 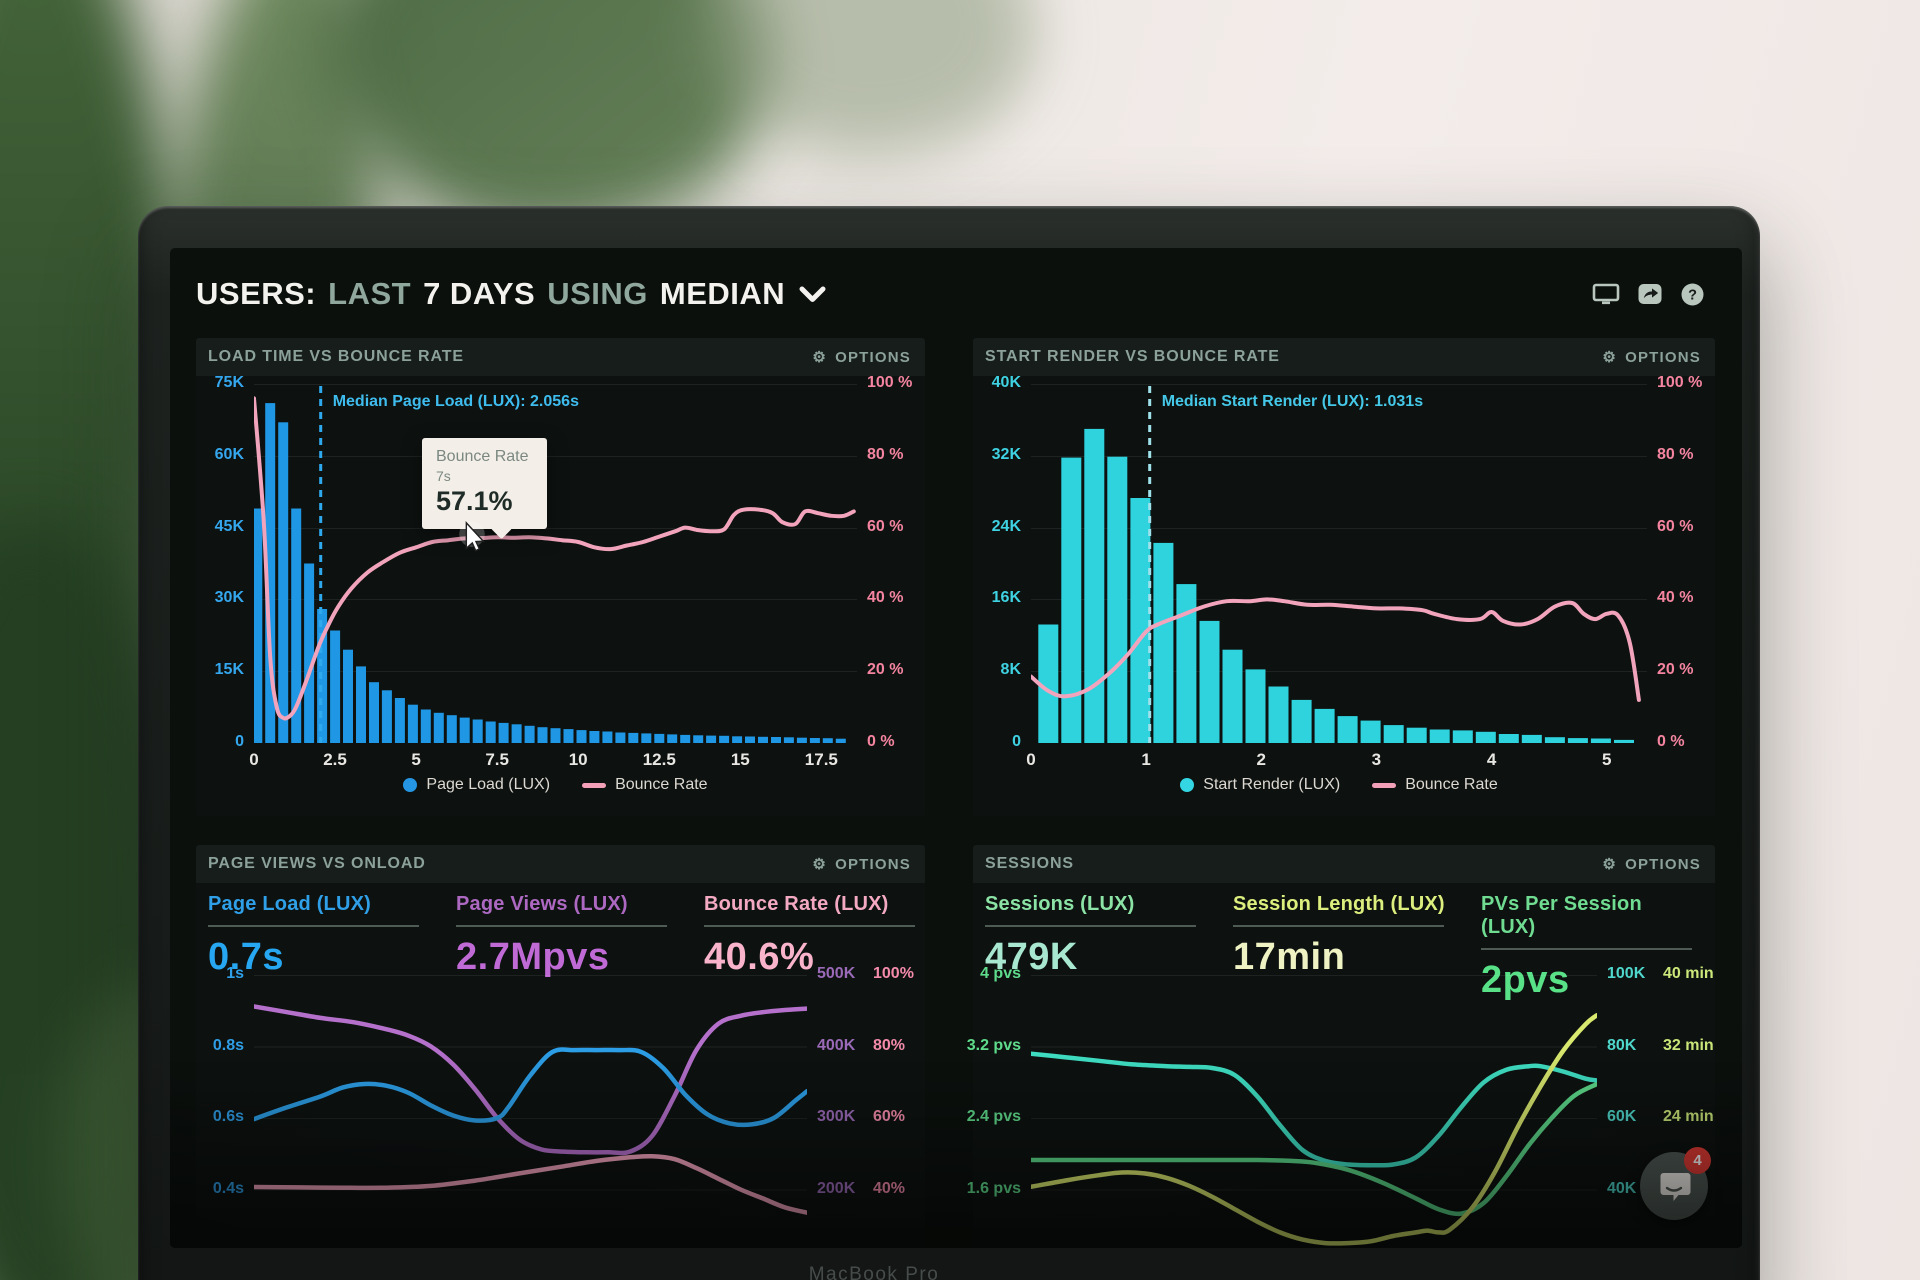 What do you see at coordinates (1095, 935) in the screenshot?
I see `metric: Sessions (LUX) 479K` at bounding box center [1095, 935].